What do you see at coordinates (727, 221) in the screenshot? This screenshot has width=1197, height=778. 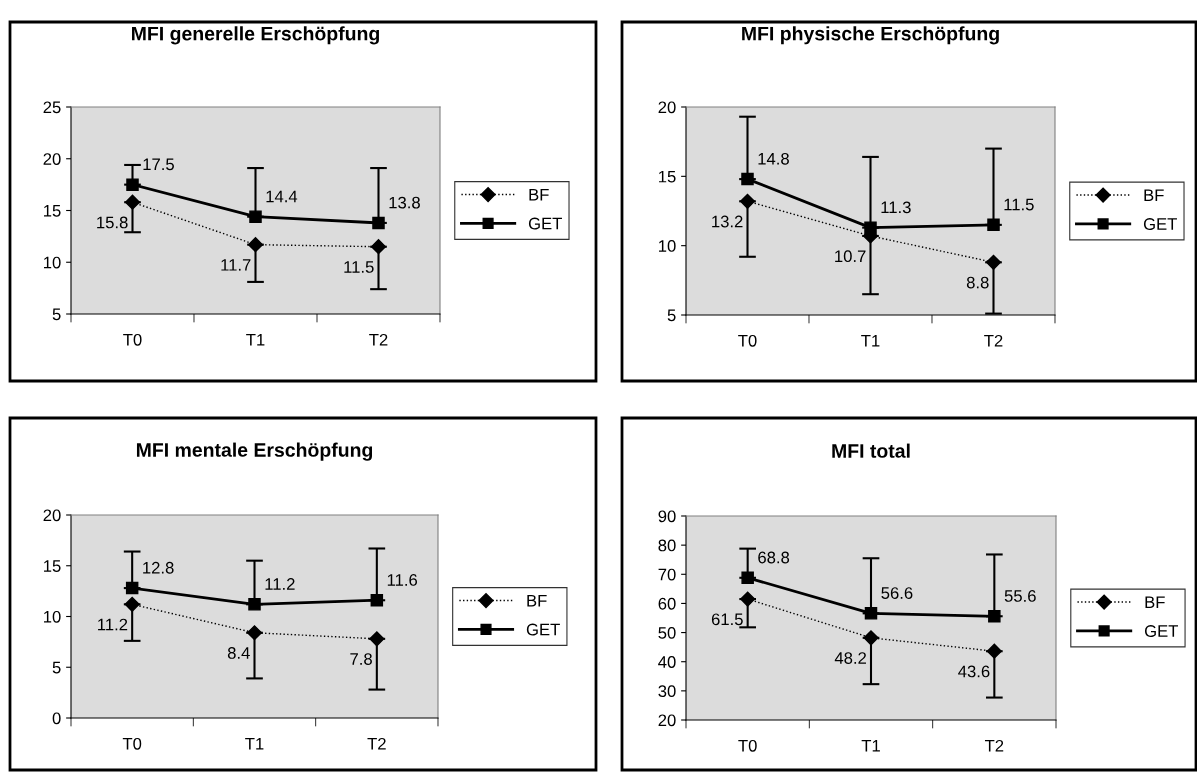 I see `data-label: 13.2` at bounding box center [727, 221].